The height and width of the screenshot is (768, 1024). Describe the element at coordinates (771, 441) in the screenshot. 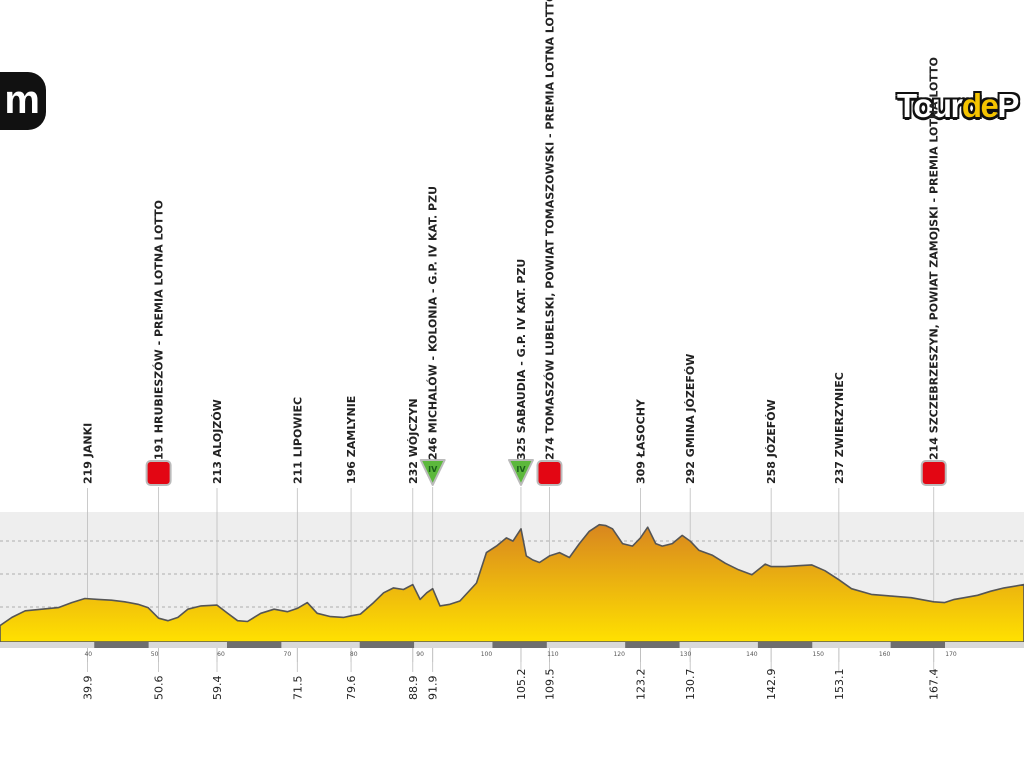

I see `waypoint-label: 258 JÓZEFÓW` at that location.